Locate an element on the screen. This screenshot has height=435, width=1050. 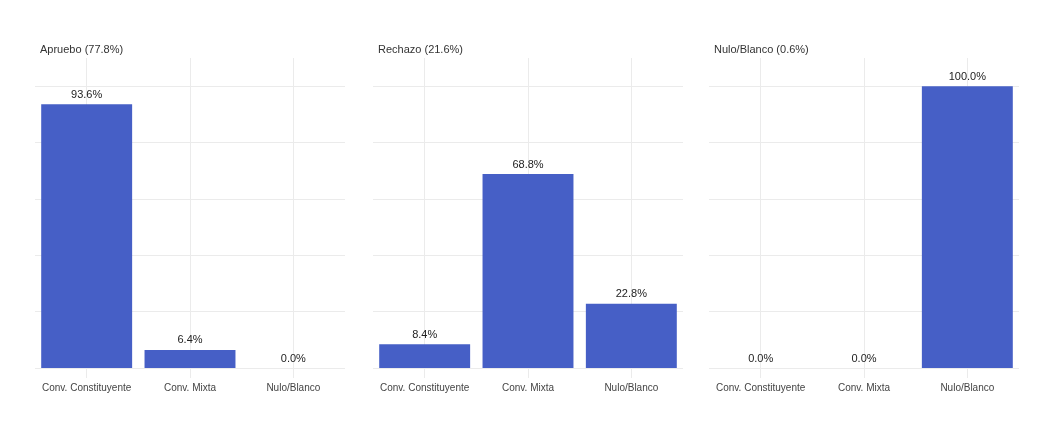
data-label: 93.6% is located at coordinates (87, 93).